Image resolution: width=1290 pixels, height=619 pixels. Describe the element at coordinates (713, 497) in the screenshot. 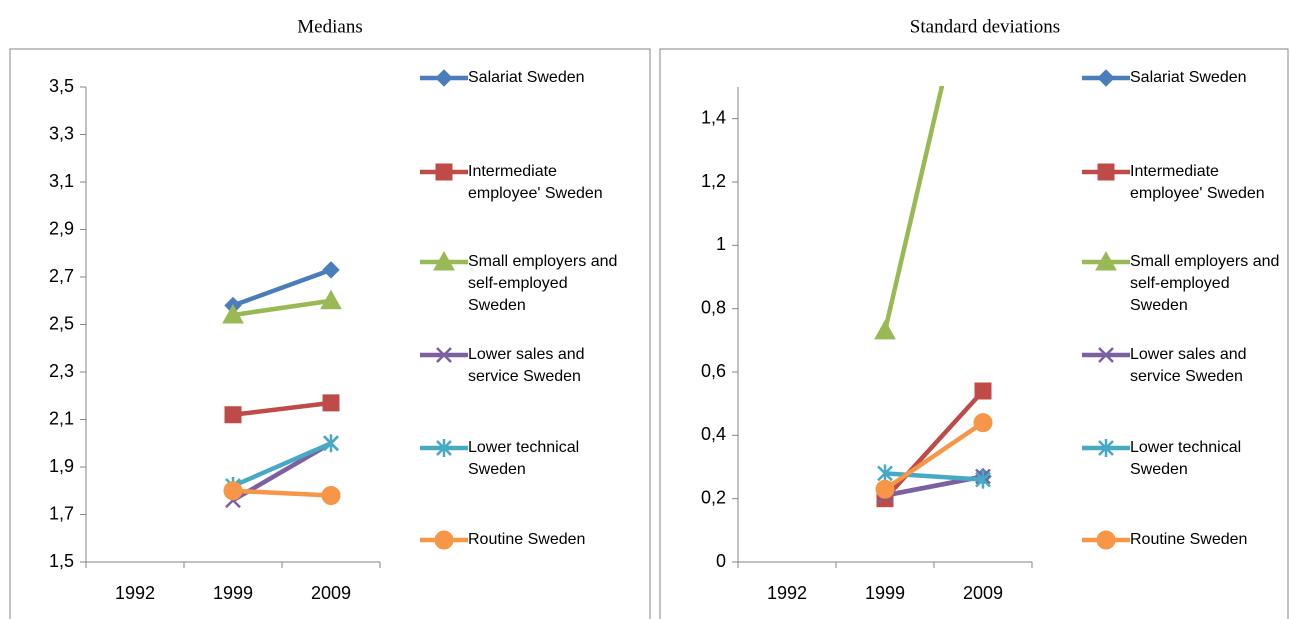

I see `y-tick-label: 0,2` at that location.